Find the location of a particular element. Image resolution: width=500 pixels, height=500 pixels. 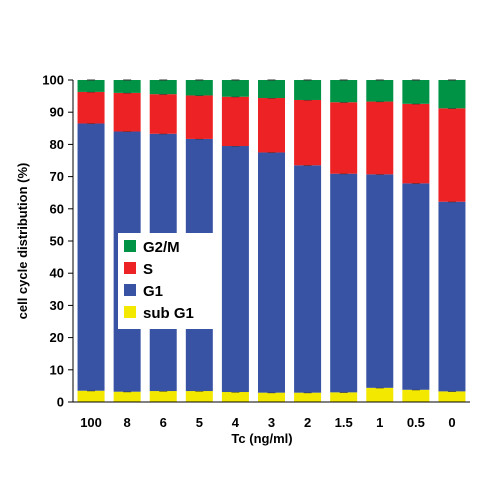

x-tick-label: 0 is located at coordinates (451, 422).